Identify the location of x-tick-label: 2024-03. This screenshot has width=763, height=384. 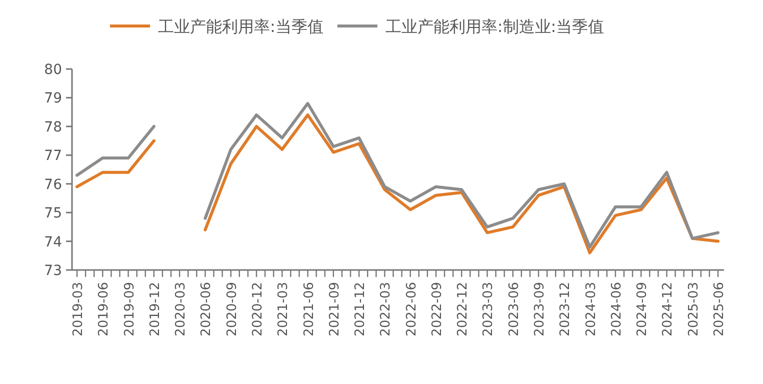
(591, 309).